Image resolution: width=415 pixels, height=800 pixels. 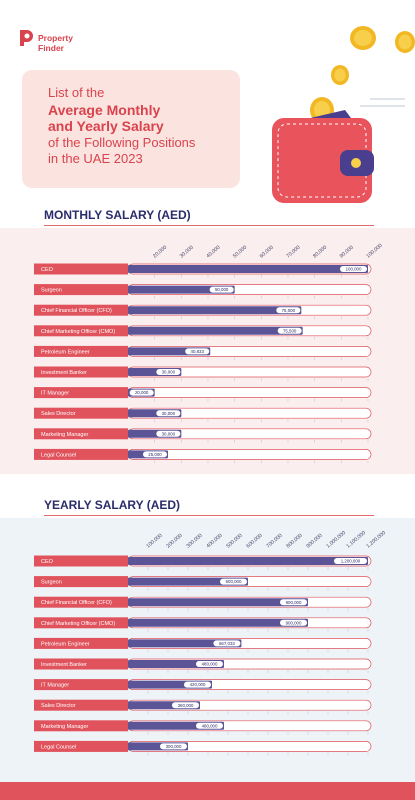 What do you see at coordinates (214, 541) in the screenshot?
I see `yearly-tick-label: 400,000` at bounding box center [214, 541].